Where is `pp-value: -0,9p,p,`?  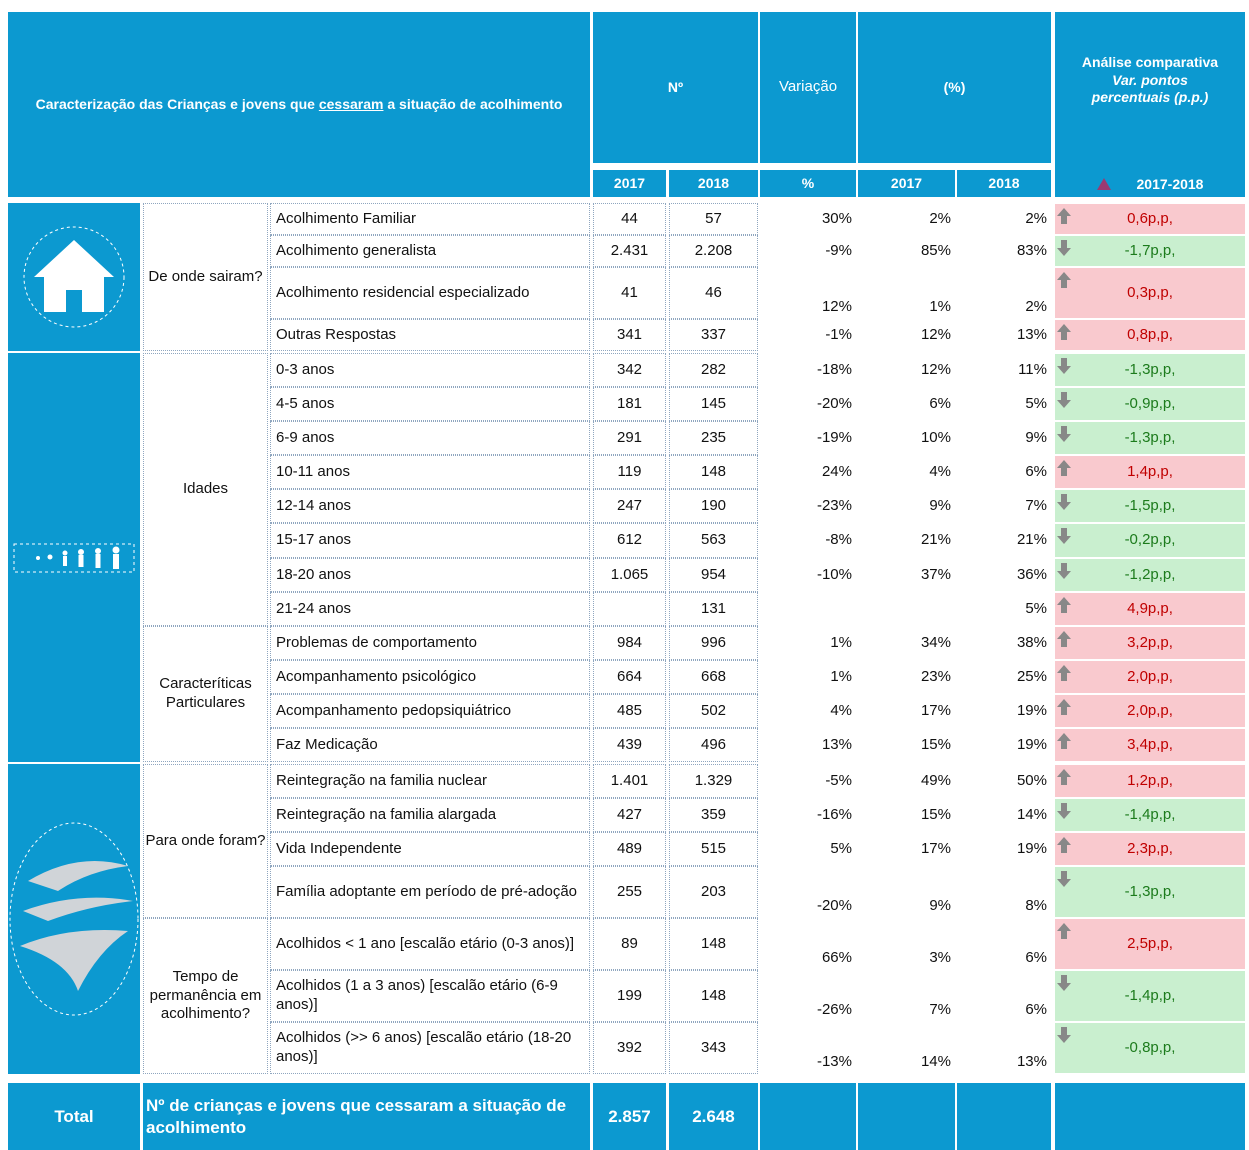
pp-value: -0,9p,p, is located at coordinates (1150, 403).